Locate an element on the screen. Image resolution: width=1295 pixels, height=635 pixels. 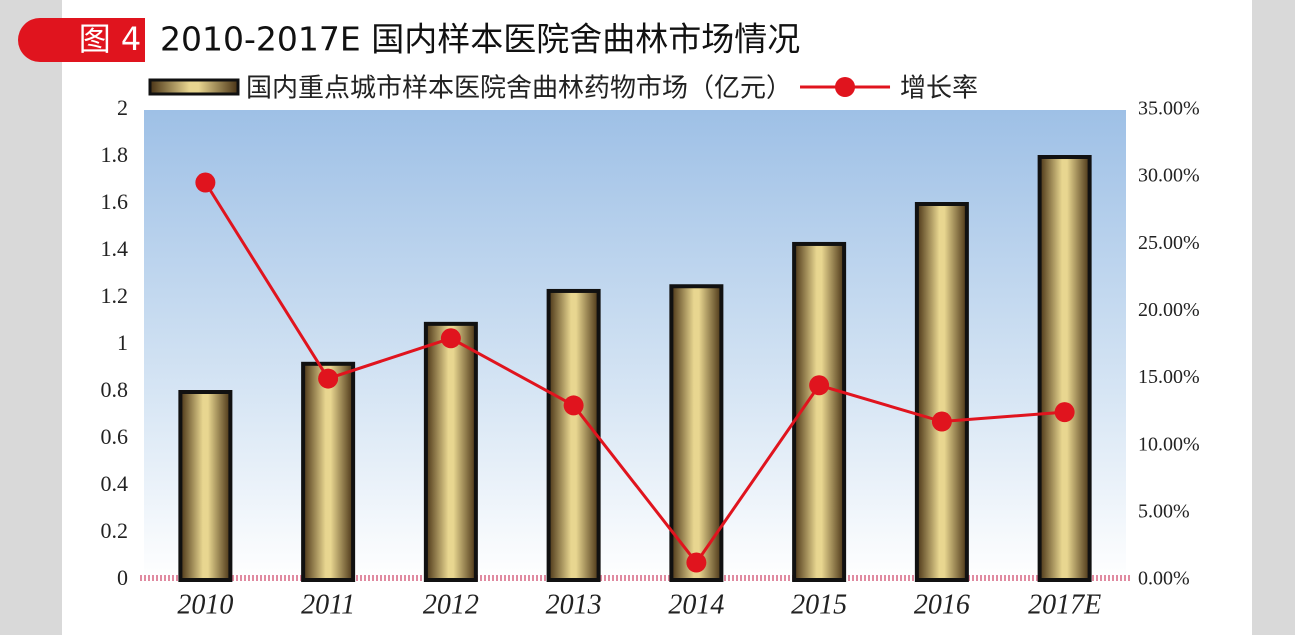
y2-tick-label: 30.00% is located at coordinates (1169, 176).